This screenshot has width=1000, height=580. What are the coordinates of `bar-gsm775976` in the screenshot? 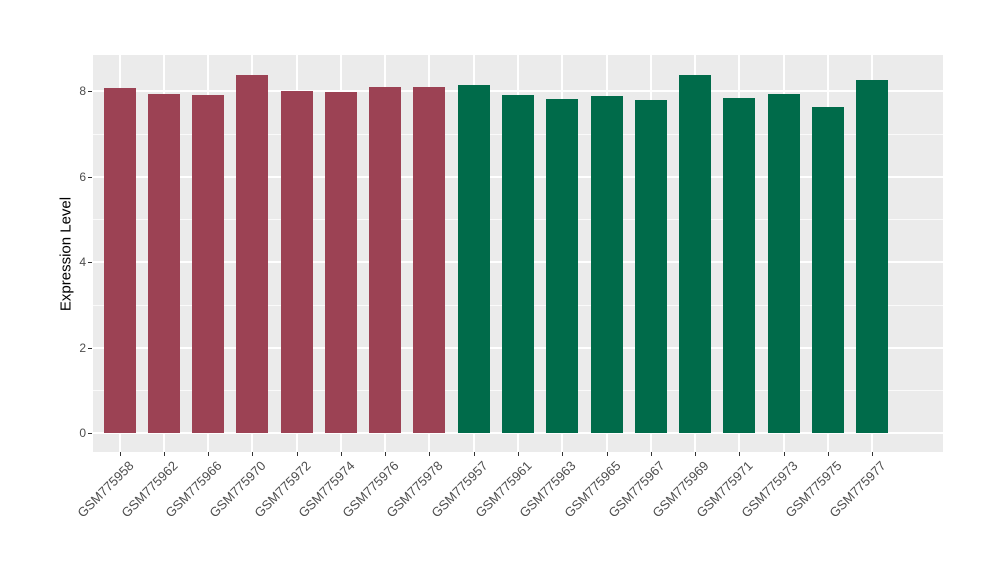 It's located at (385, 259).